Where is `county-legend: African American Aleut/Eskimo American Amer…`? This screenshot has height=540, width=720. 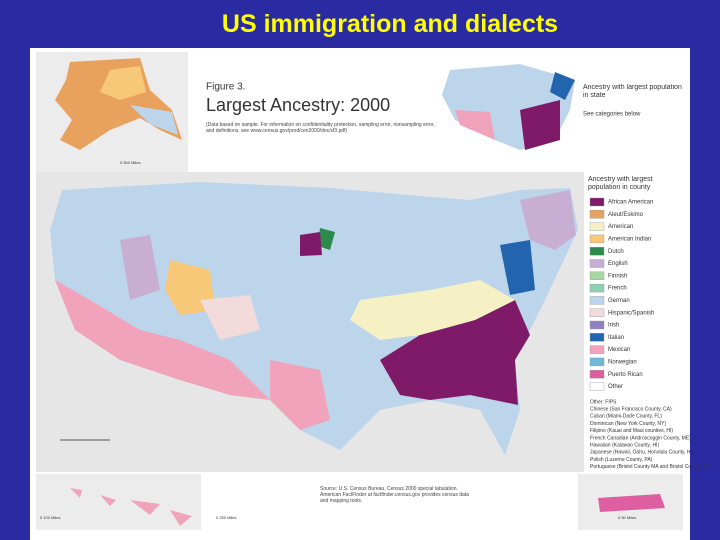 county-legend: African American Aleut/Eskimo American Amer… is located at coordinates (621, 294).